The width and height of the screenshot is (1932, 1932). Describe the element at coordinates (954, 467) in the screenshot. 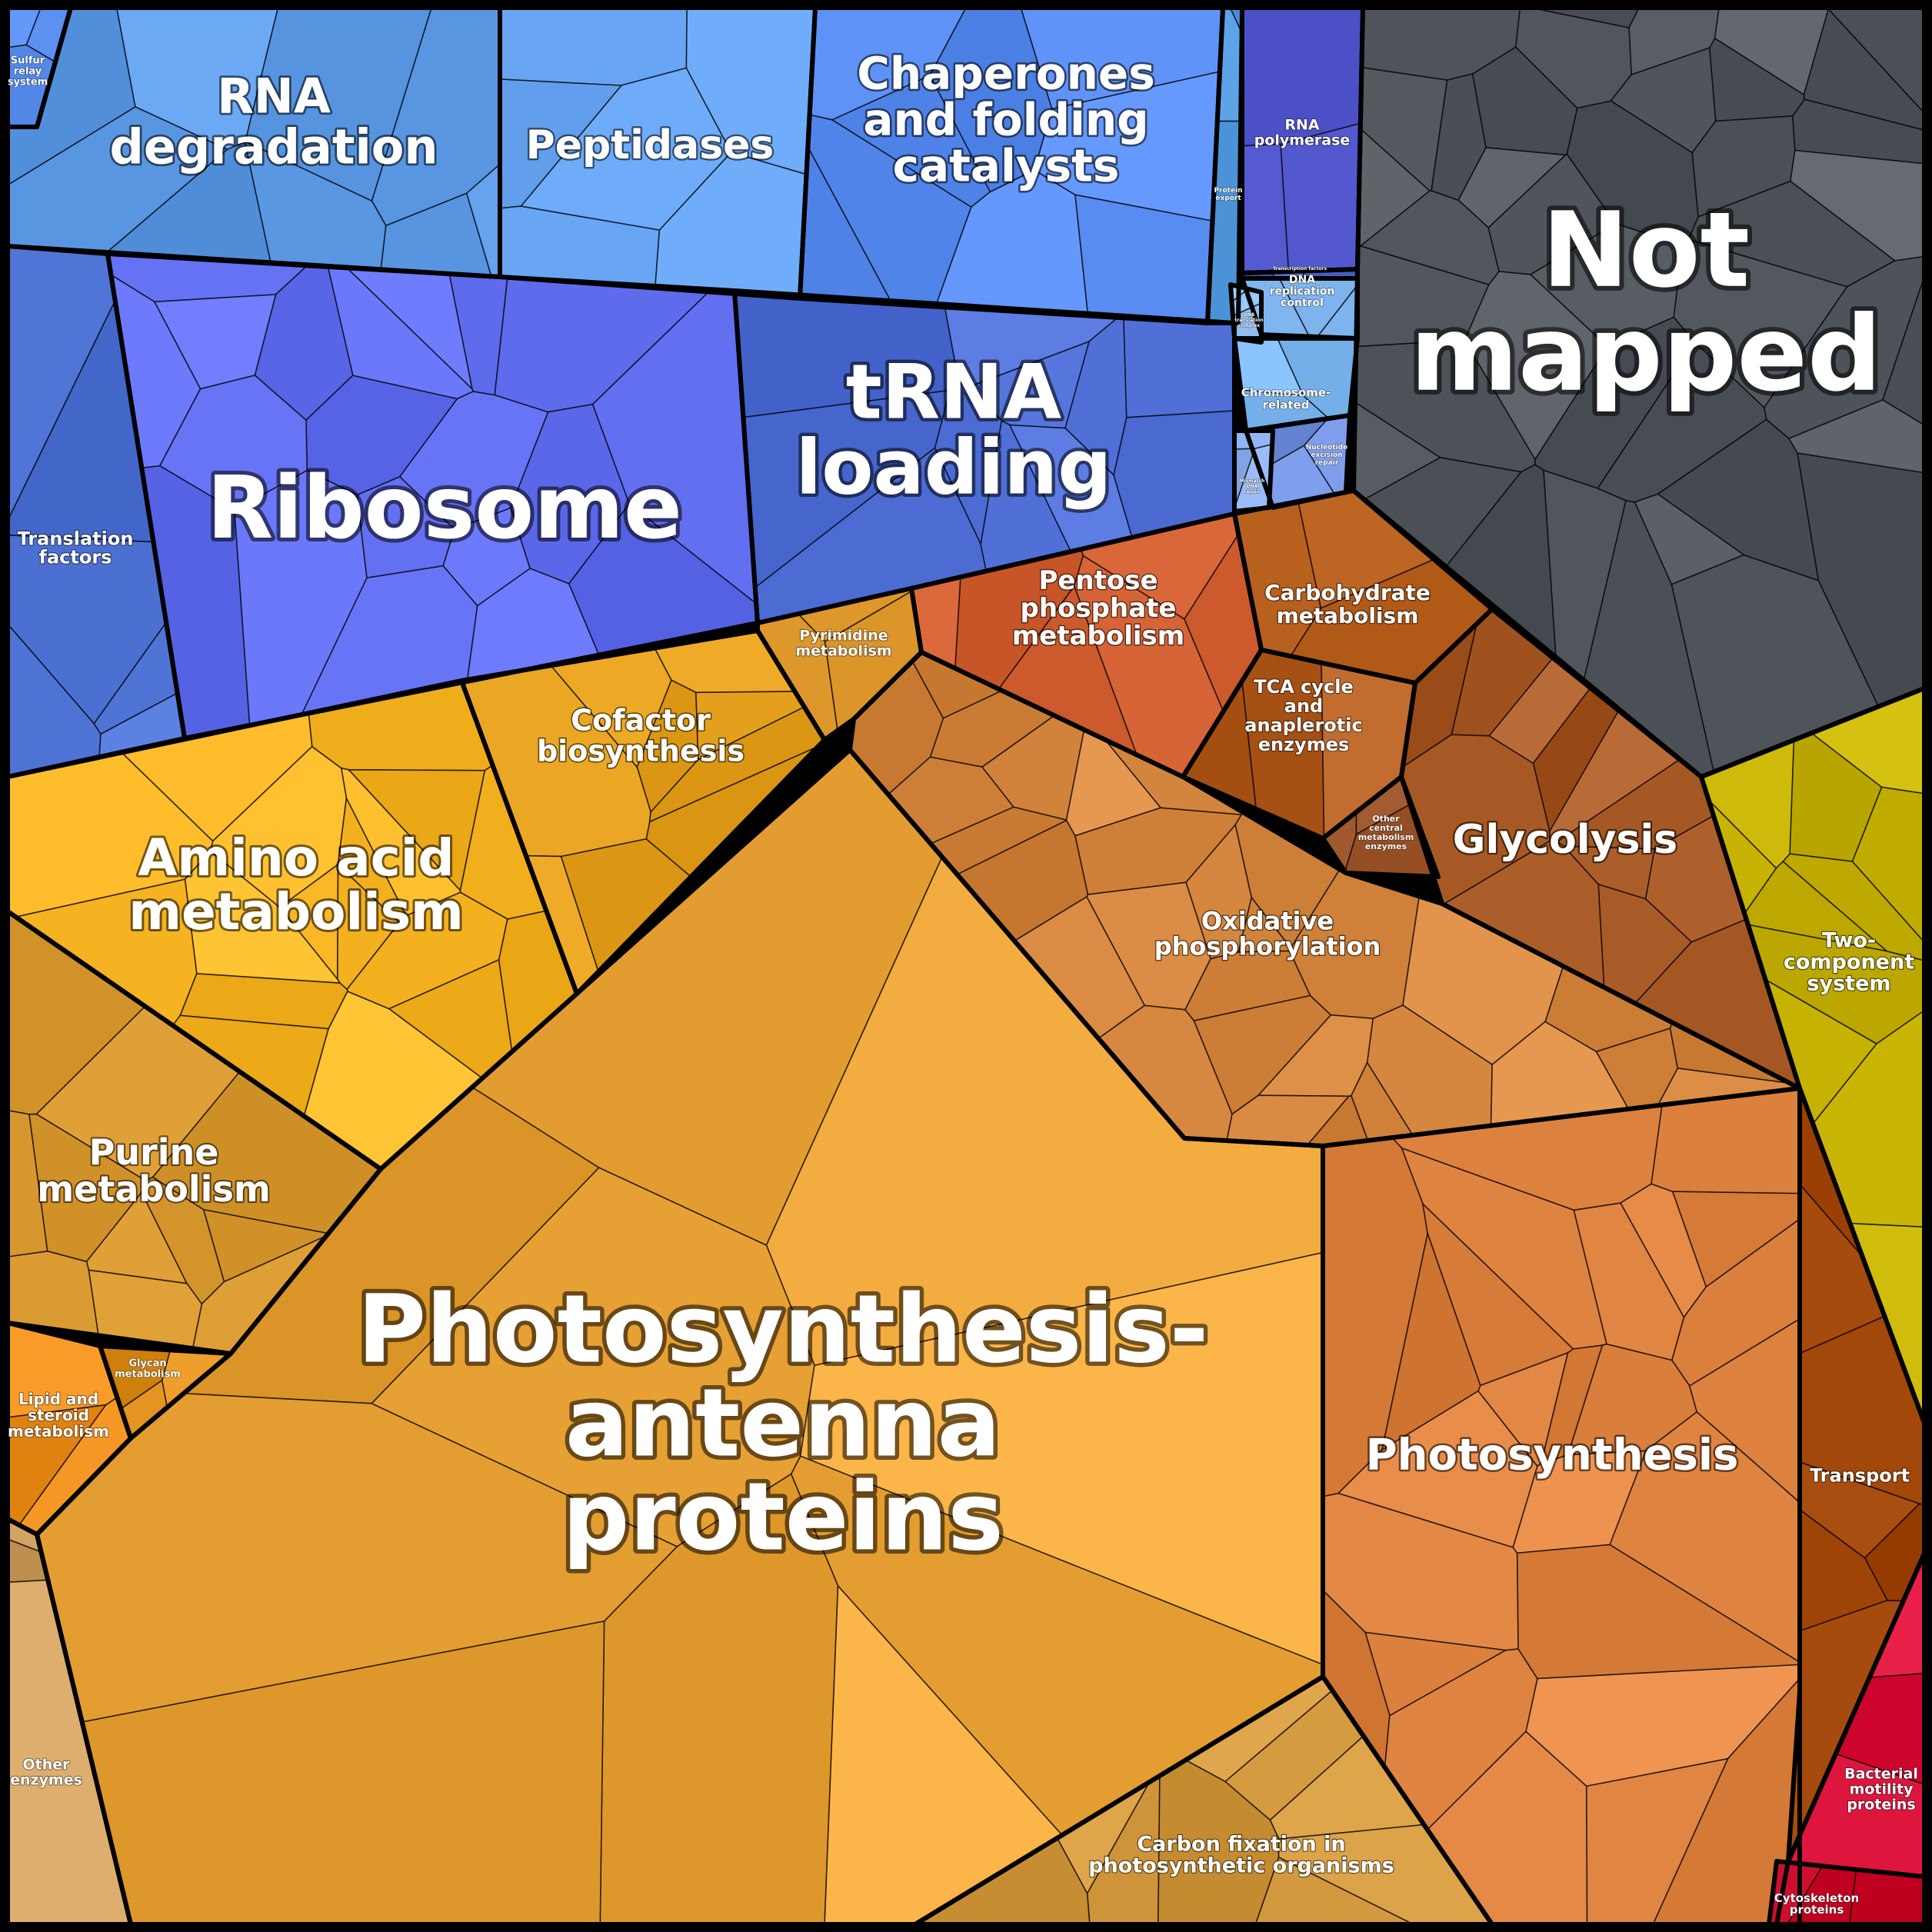

I see `label-trna-loading-line: loading` at that location.